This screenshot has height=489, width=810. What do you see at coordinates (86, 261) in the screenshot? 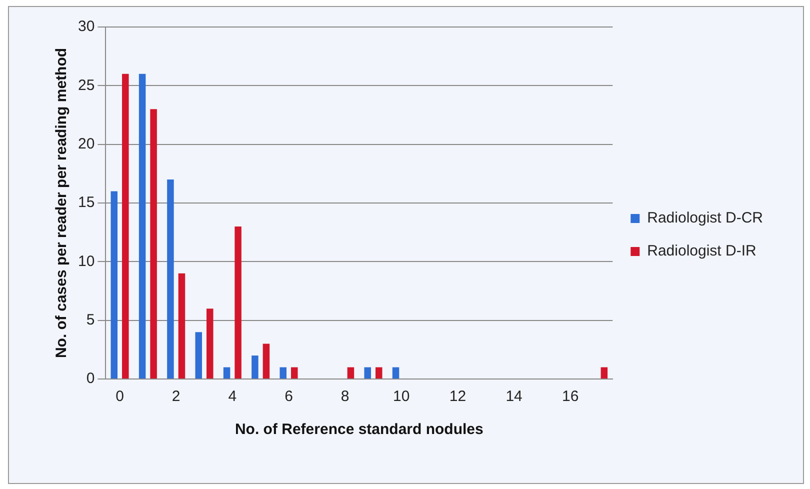
I see `y-tick-label: 10` at bounding box center [86, 261].